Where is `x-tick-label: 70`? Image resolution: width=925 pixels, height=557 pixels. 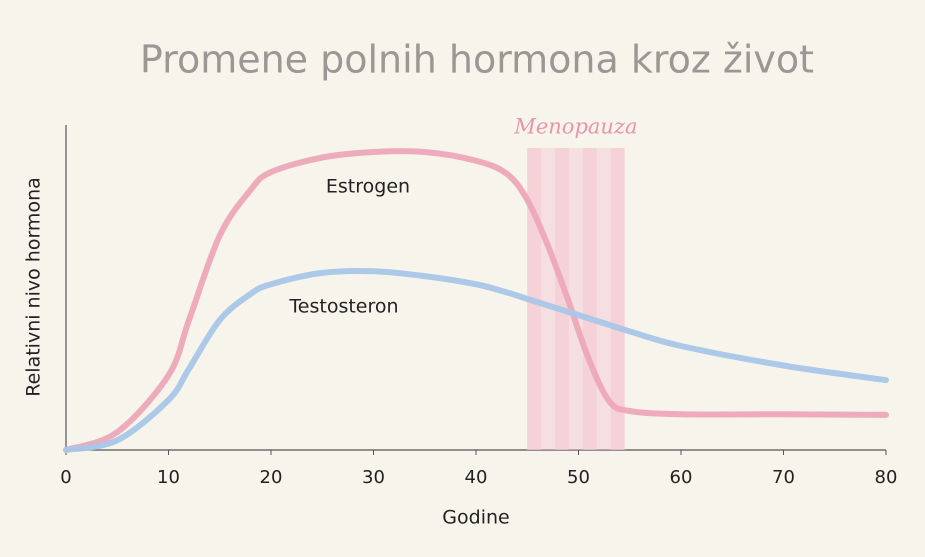 x-tick-label: 70 is located at coordinates (783, 477).